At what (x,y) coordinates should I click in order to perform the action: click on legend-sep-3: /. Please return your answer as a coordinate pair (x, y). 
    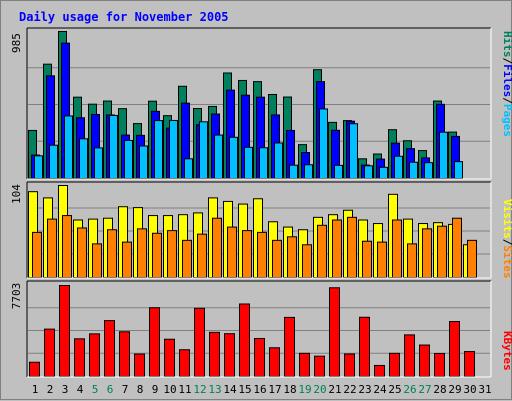
    Looking at the image, I should click on (506, 242).